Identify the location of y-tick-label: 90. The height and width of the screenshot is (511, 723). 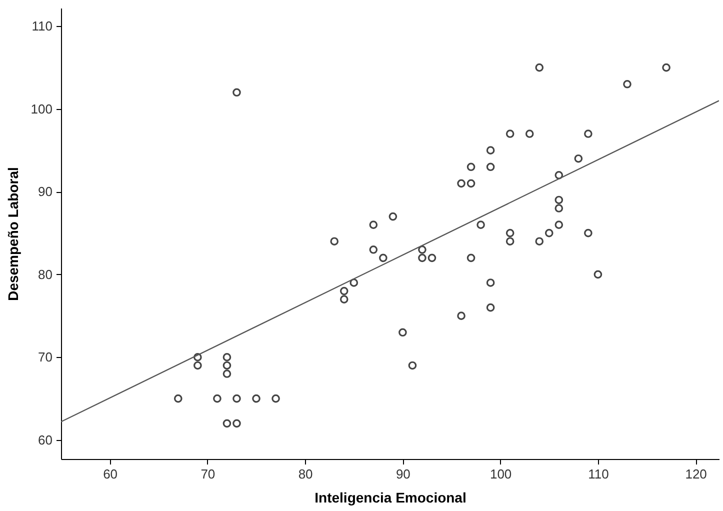
(45, 192).